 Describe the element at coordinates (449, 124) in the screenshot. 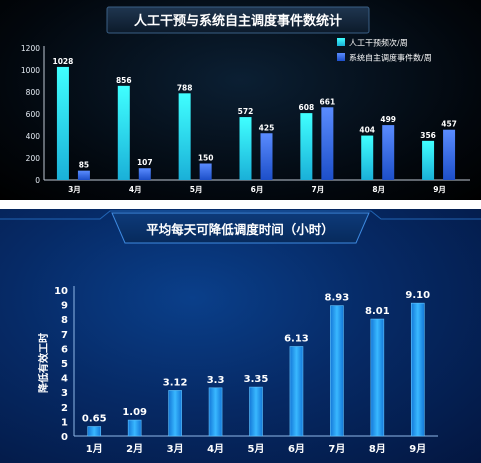

I see `data-label-auto: 457` at that location.